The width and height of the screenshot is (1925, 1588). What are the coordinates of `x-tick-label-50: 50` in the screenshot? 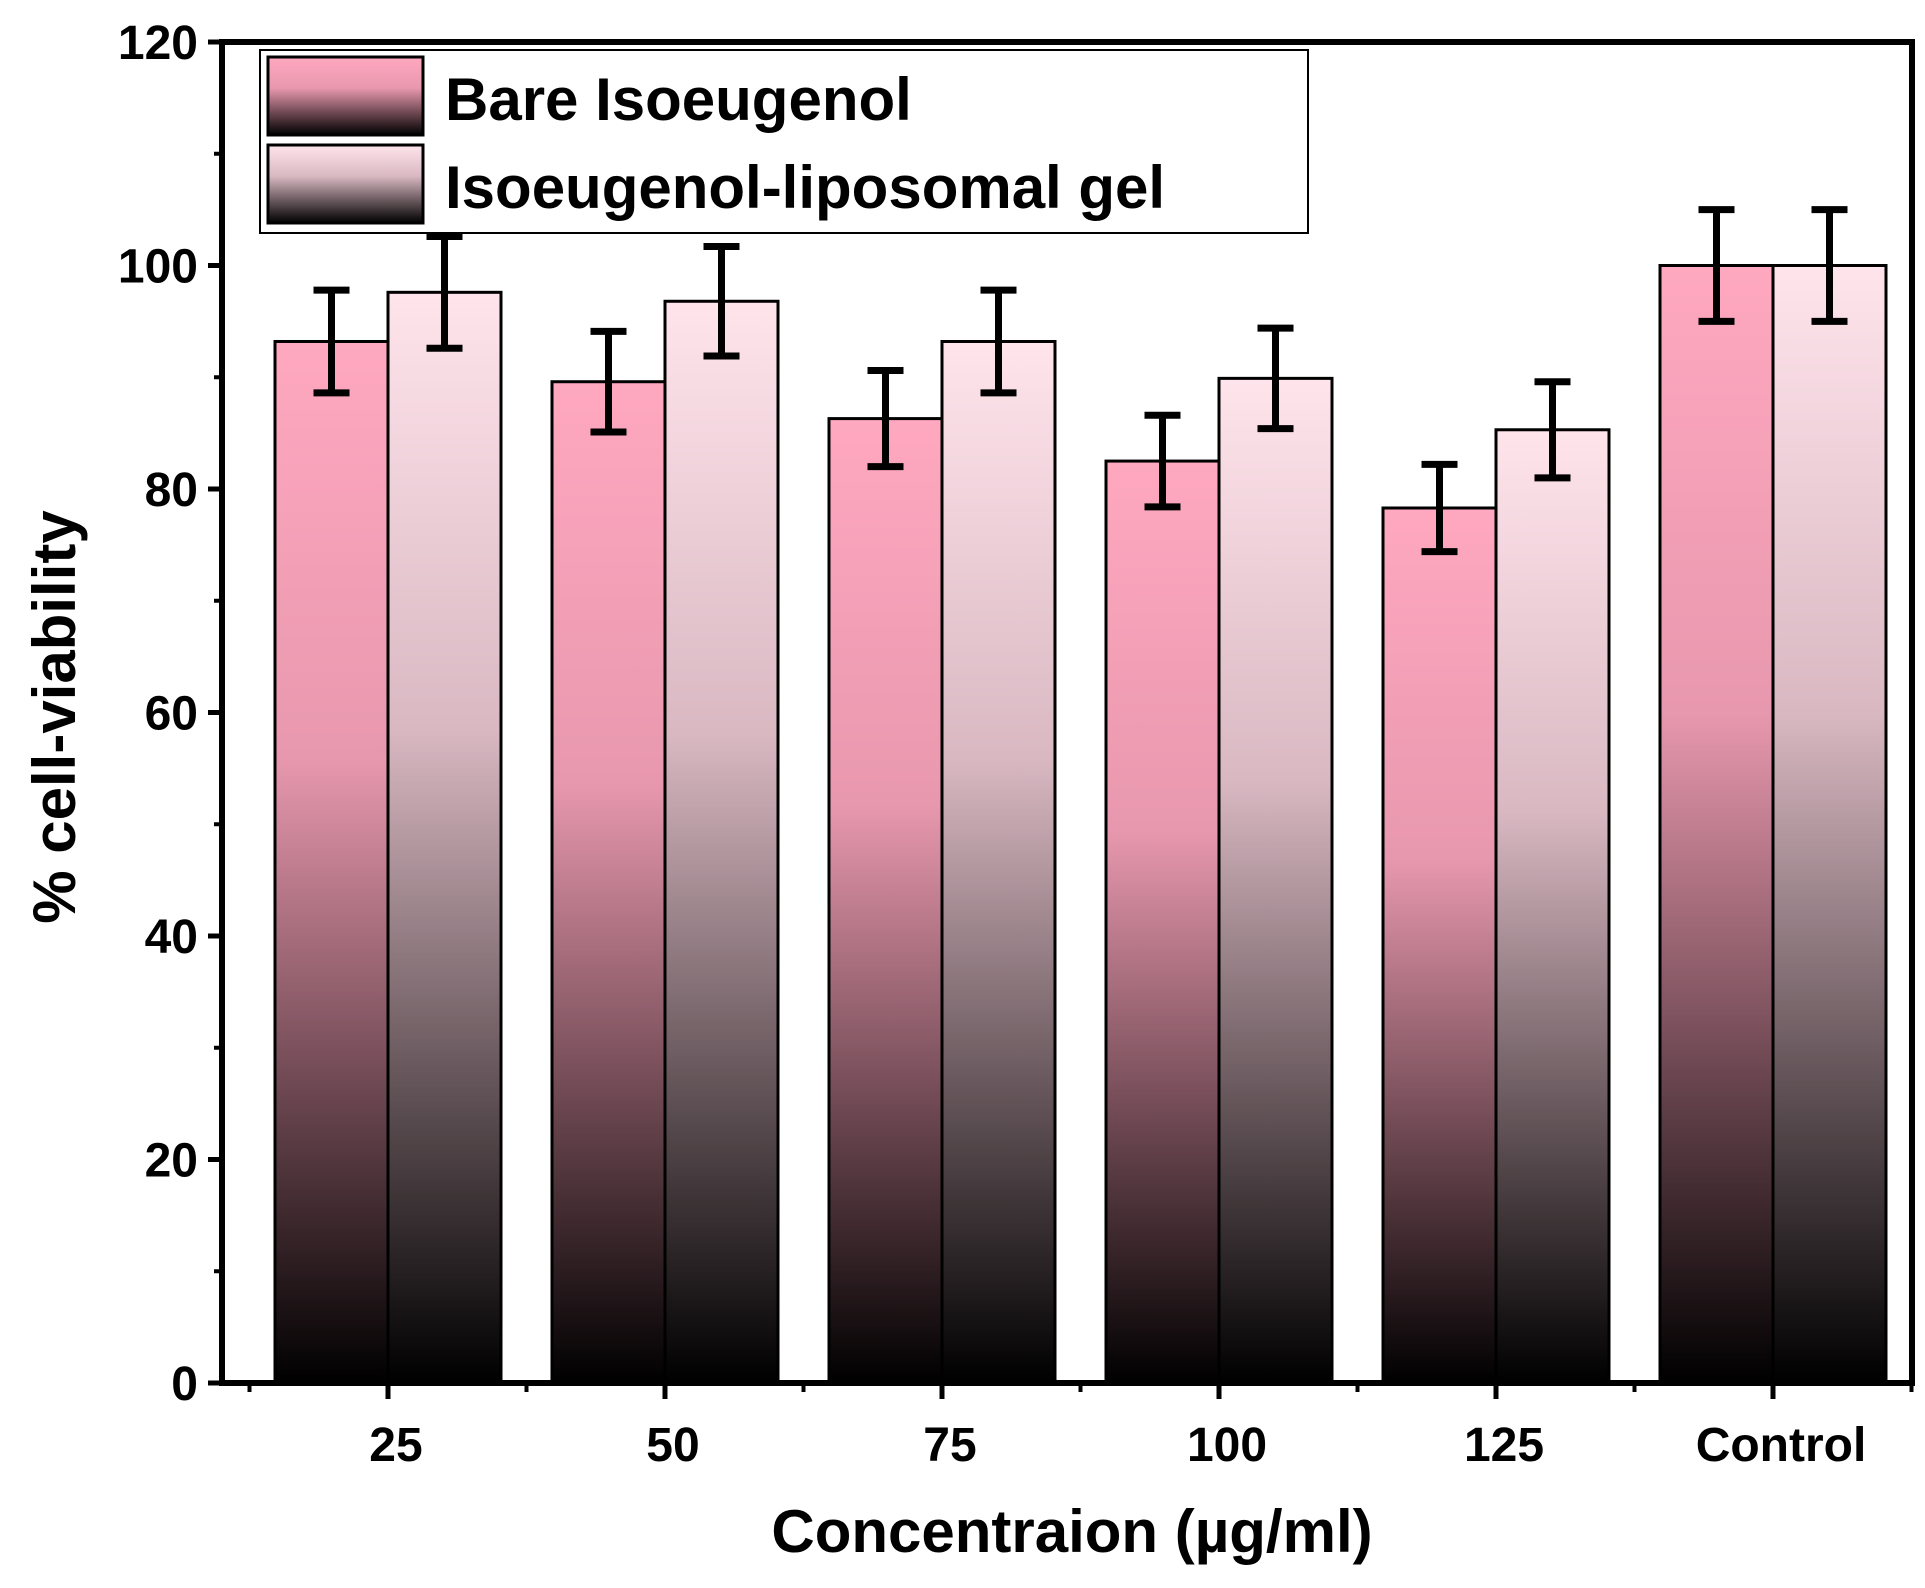 It's located at (672, 1445).